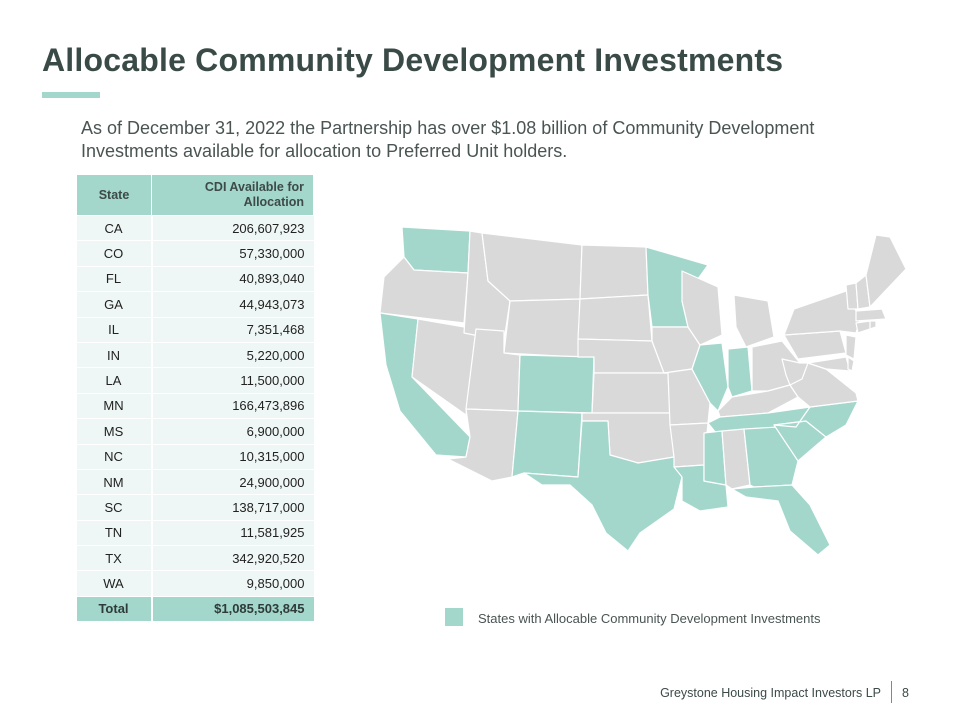  I want to click on state-in, so click(740, 372).